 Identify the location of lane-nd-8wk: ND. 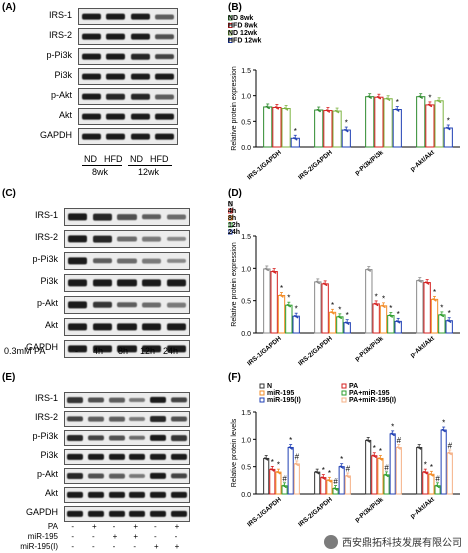
(90, 159).